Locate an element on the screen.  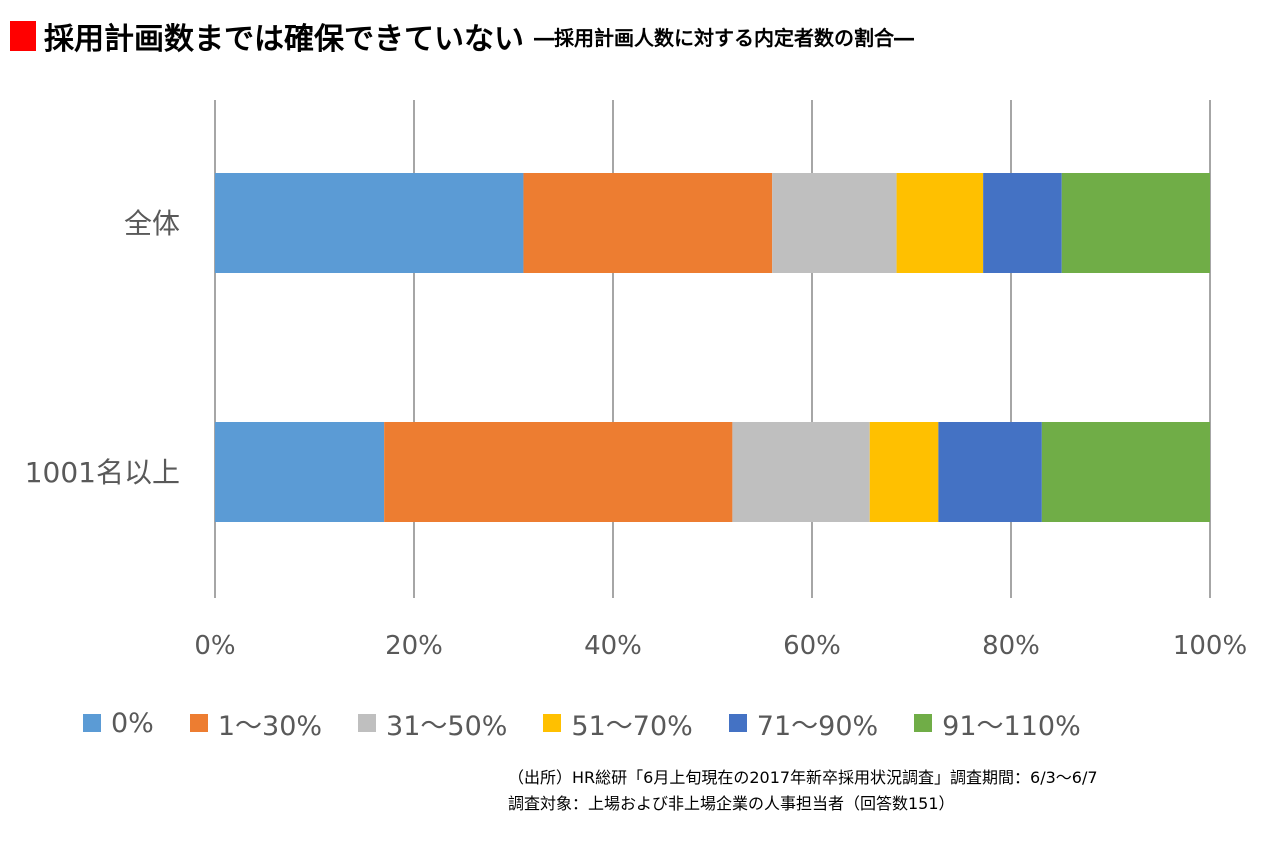
legend-item: 1～30% is located at coordinates (256, 723).